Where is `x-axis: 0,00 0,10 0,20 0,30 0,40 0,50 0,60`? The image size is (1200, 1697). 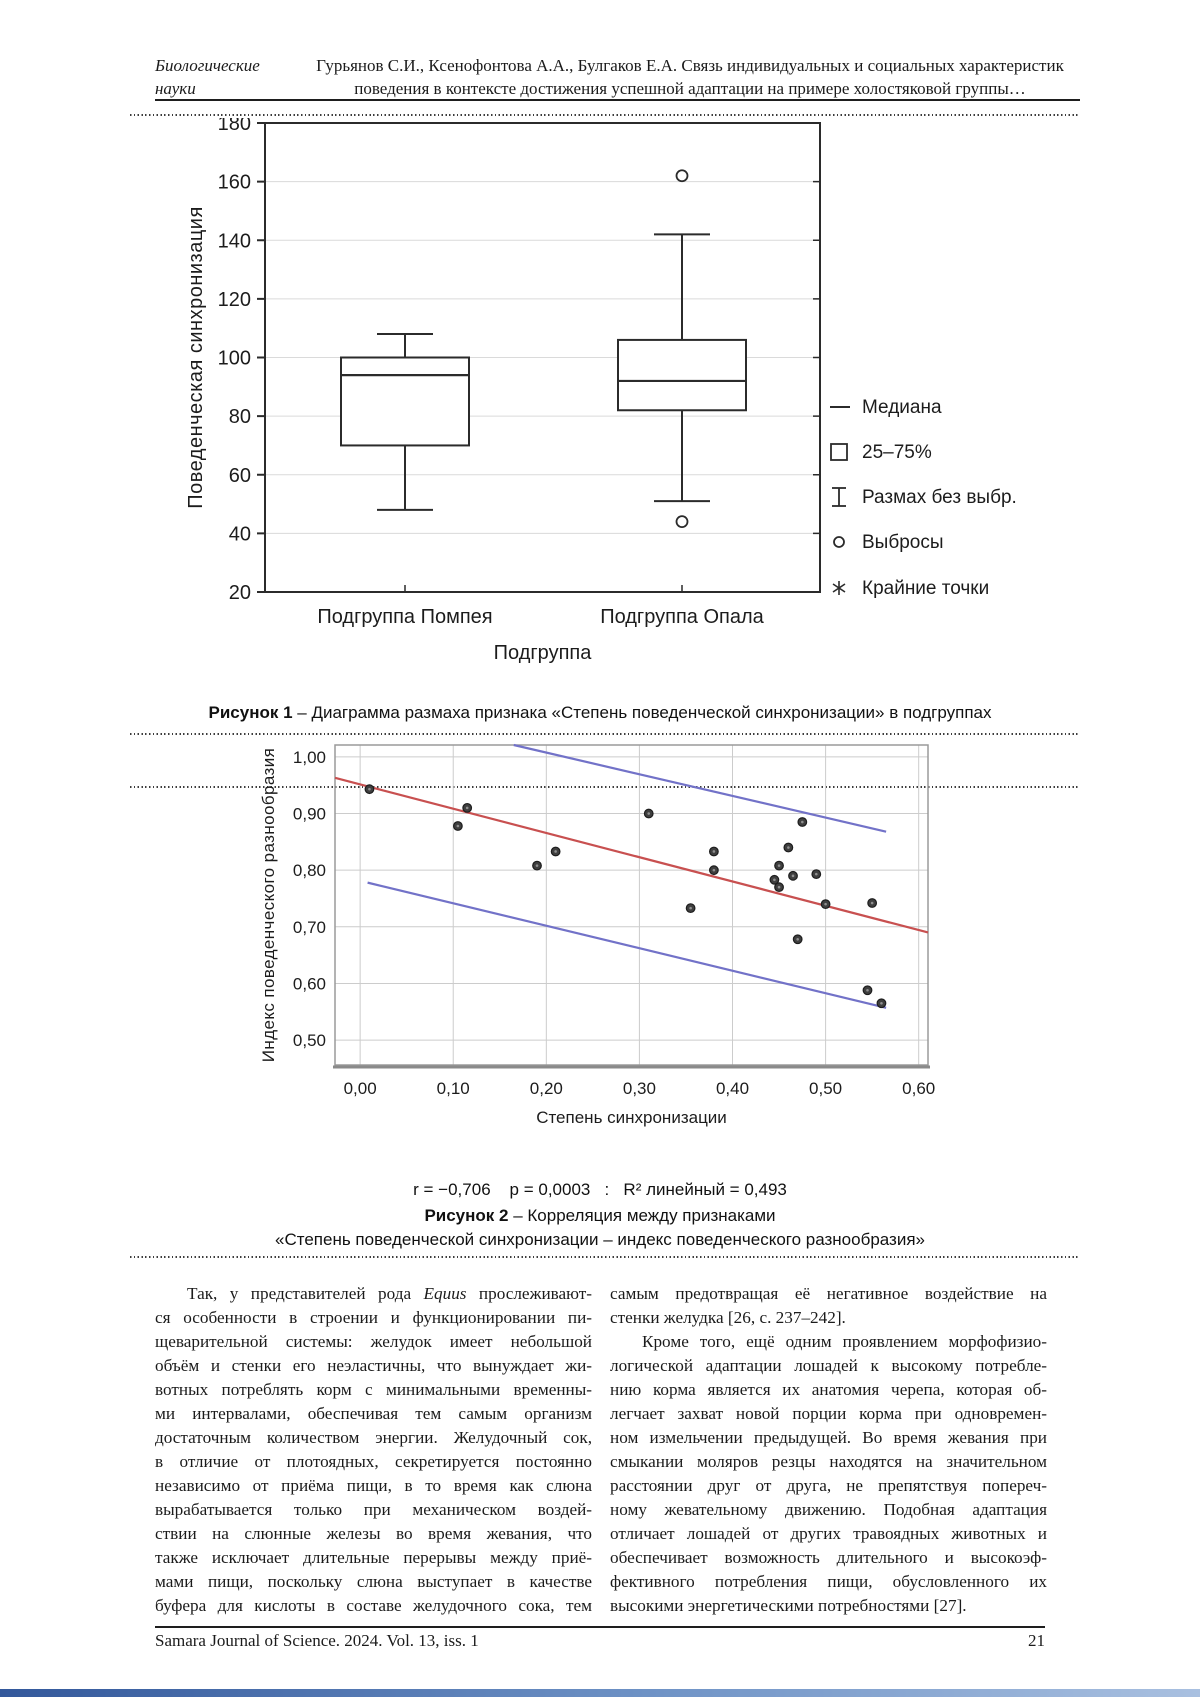
x-axis: 0,00 0,10 0,20 0,30 0,40 0,50 0,60 is located at coordinates (640, 1088).